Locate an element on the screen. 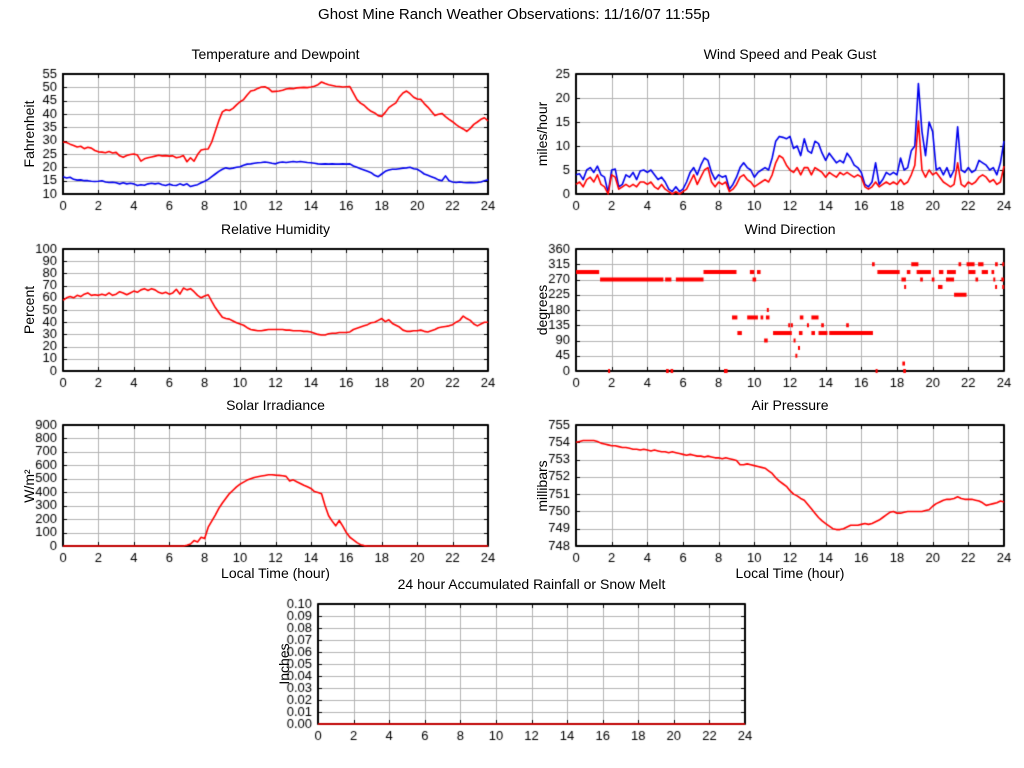  y-axis-label-percent: Percent is located at coordinates (29, 310).